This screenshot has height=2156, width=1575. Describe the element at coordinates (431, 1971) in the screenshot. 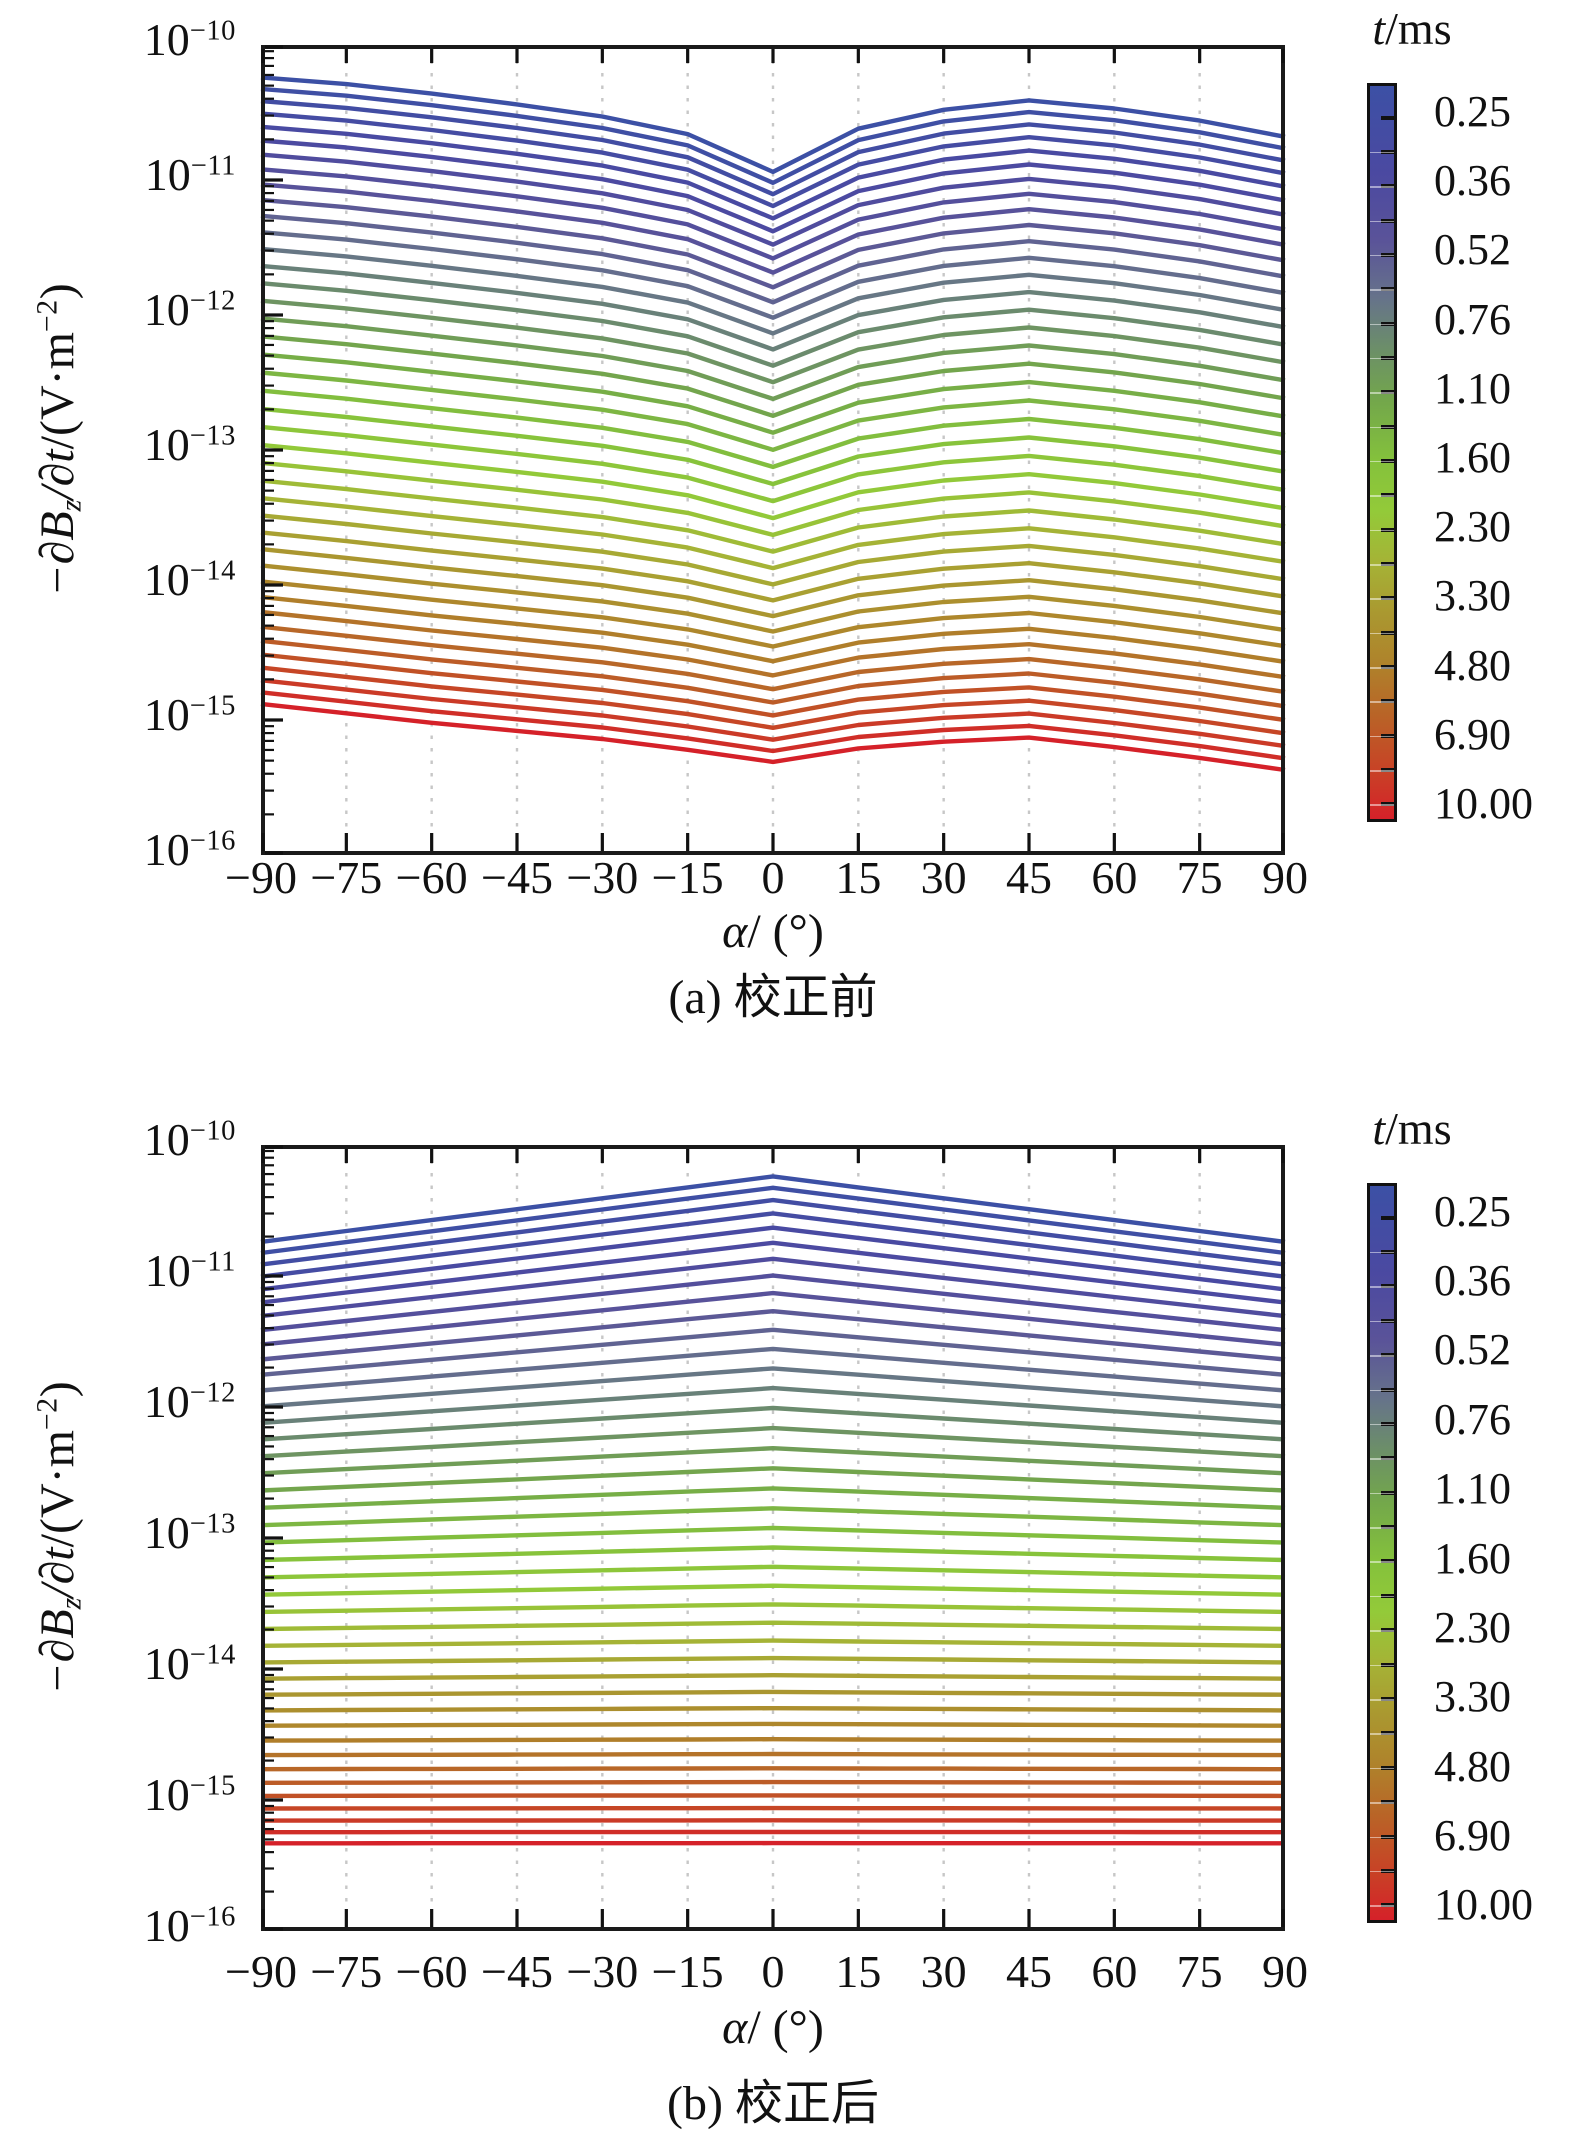

I see `x-tick-label: −60` at that location.